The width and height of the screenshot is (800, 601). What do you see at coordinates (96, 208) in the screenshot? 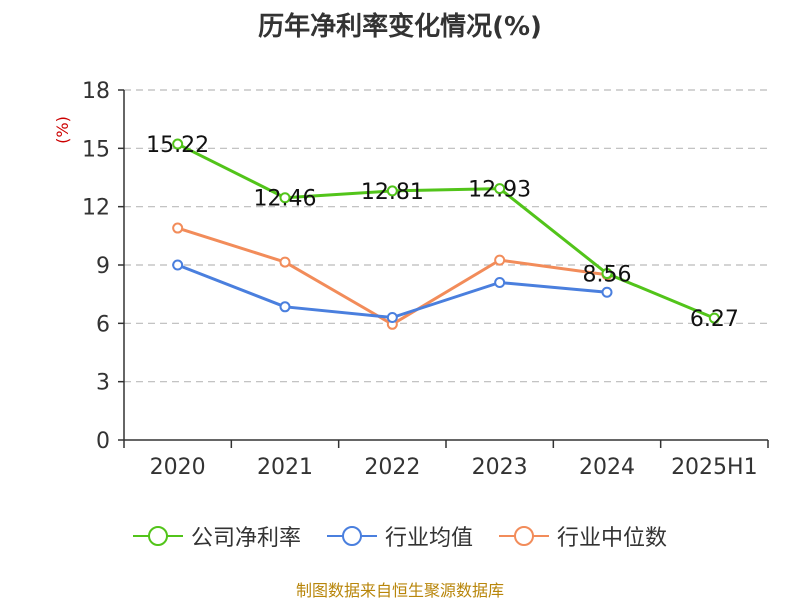
I see `y-tick-label: 12` at bounding box center [96, 208].